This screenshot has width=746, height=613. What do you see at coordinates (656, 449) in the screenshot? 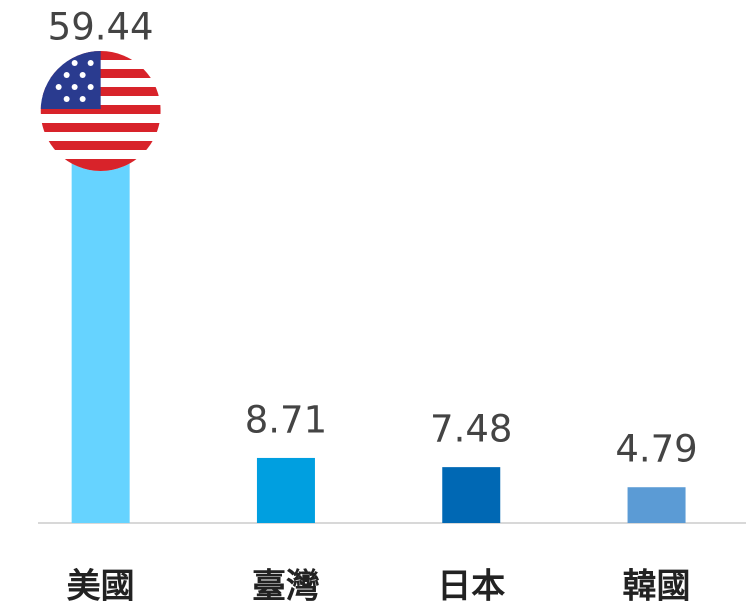
I see `value-label: 4.79` at bounding box center [656, 449].